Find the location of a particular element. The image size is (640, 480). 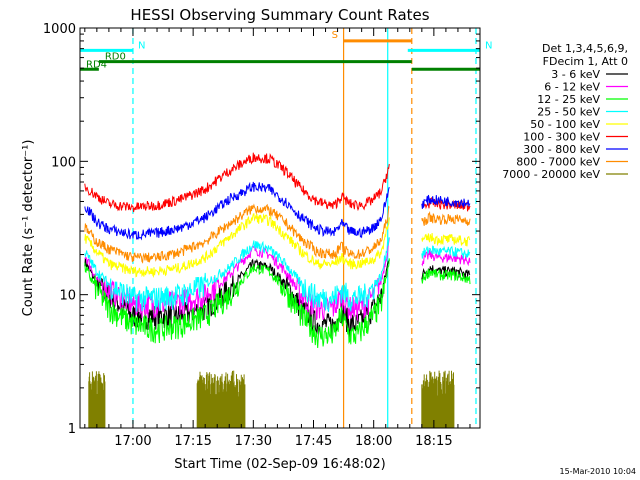

chart-title: HESSI Observing Summary Count Rates is located at coordinates (279, 15).